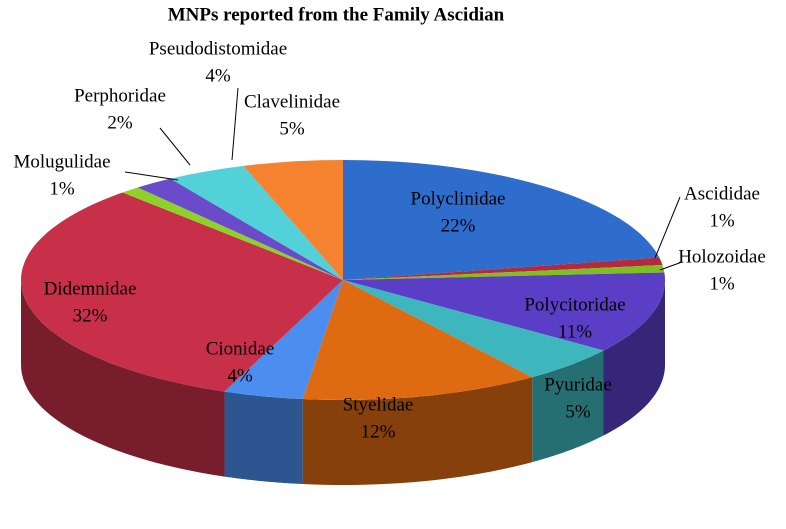 This screenshot has width=786, height=529. What do you see at coordinates (90, 315) in the screenshot?
I see `value-label: 32%` at bounding box center [90, 315].